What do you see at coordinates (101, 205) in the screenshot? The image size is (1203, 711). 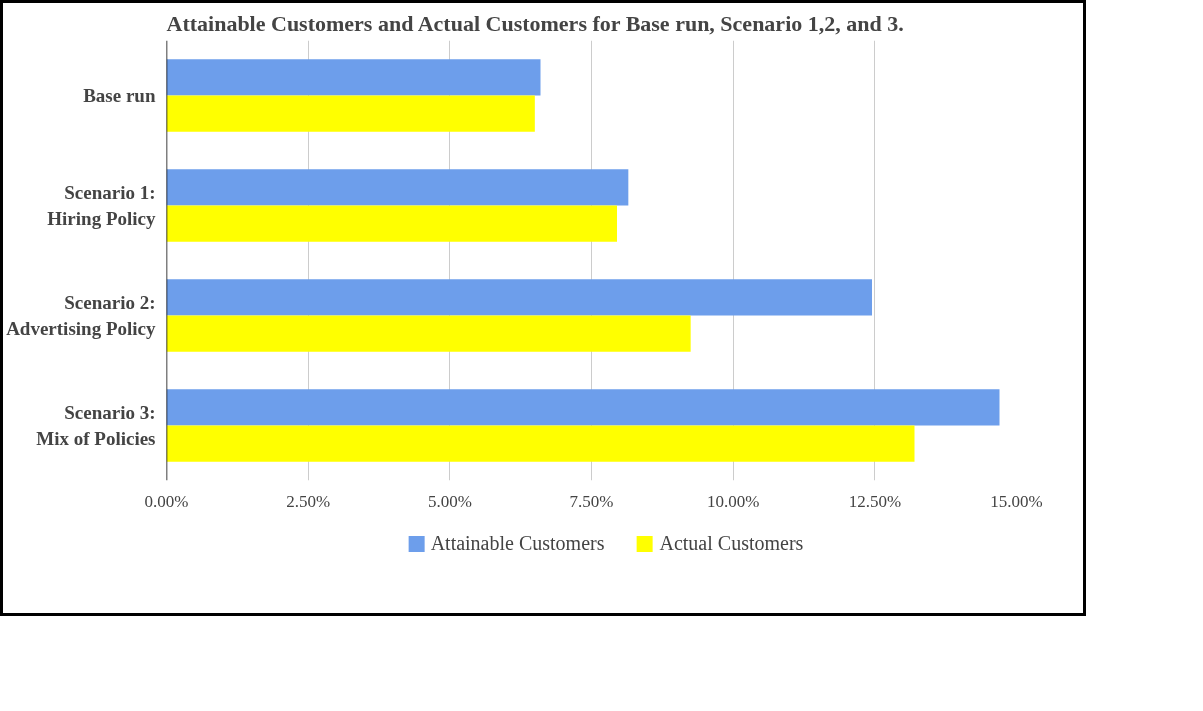 I see `y-tick-label: Scenario 1: Hiring Policy` at bounding box center [101, 205].